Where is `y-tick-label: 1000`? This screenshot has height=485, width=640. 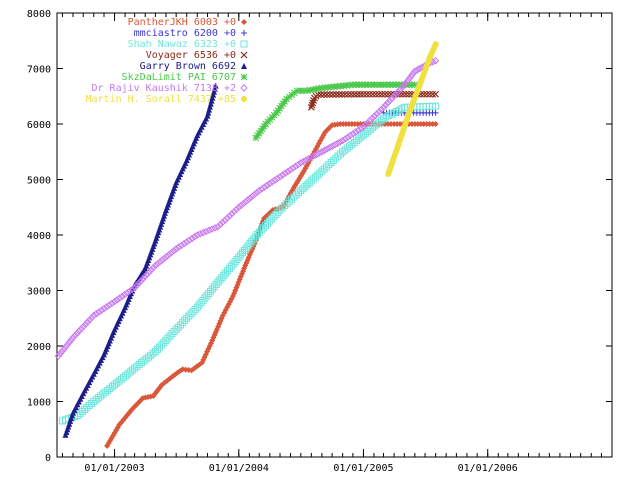
y-tick-label: 1000 is located at coordinates (39, 403).